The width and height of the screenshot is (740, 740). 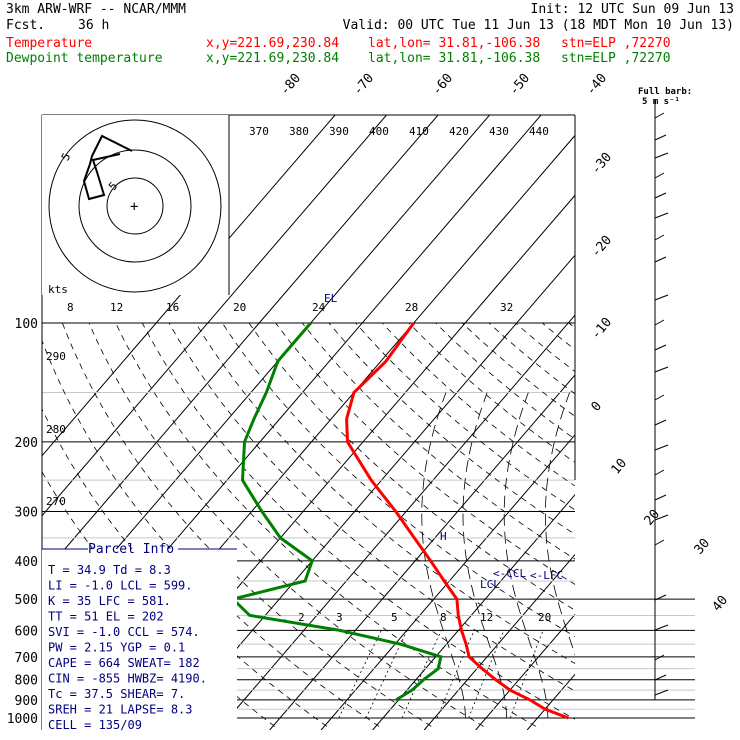 I want to click on isotherm-label--50: -50, so click(x=520, y=85).